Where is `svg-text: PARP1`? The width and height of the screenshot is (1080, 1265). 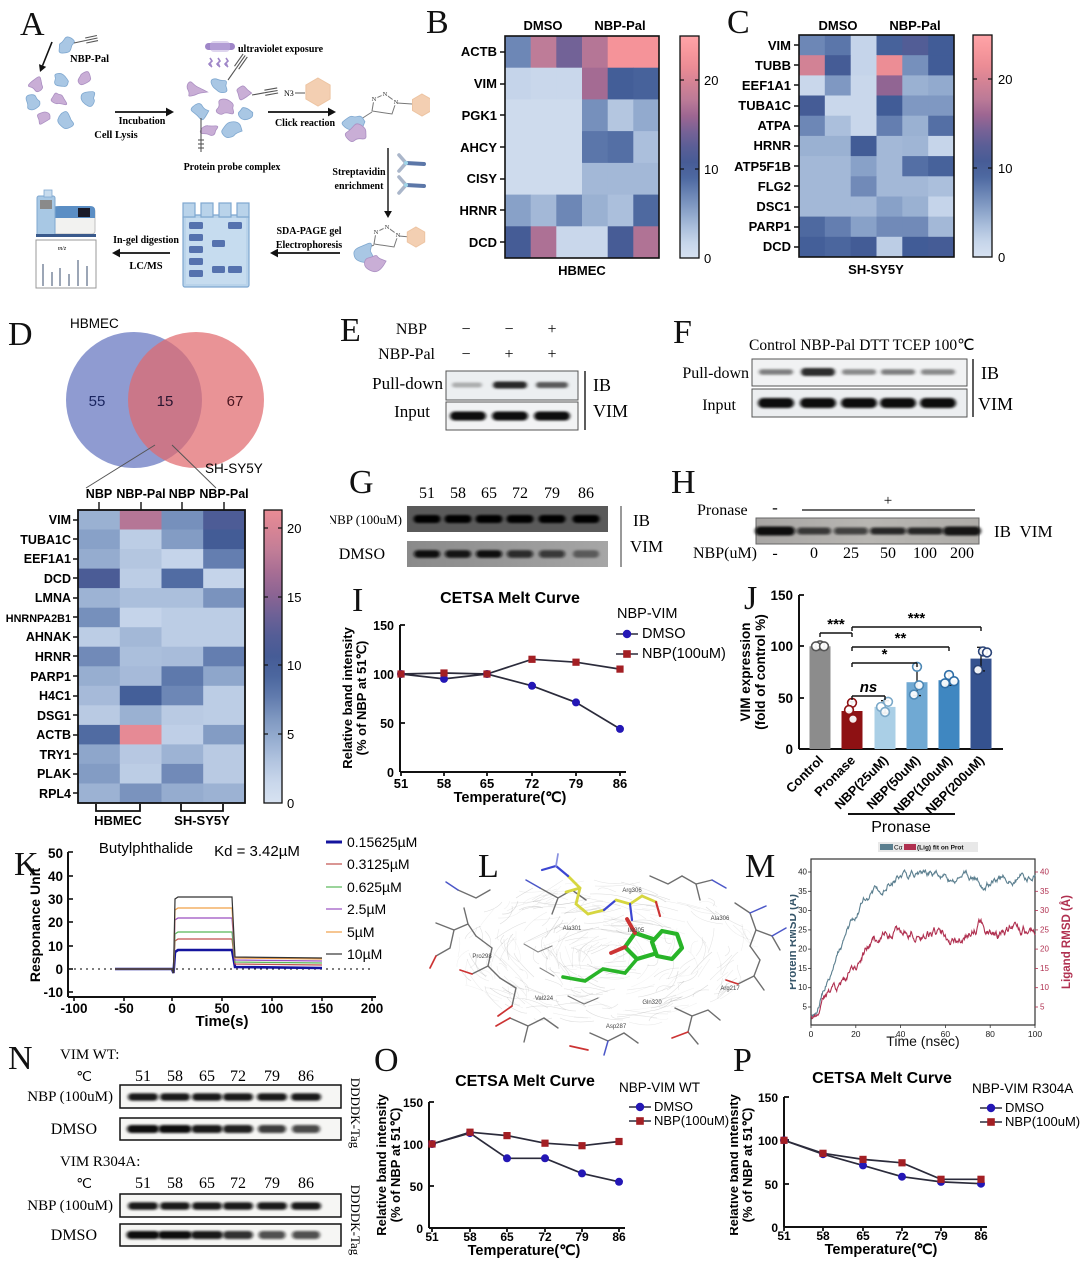
svg-text: PARP1 is located at coordinates (50, 677).